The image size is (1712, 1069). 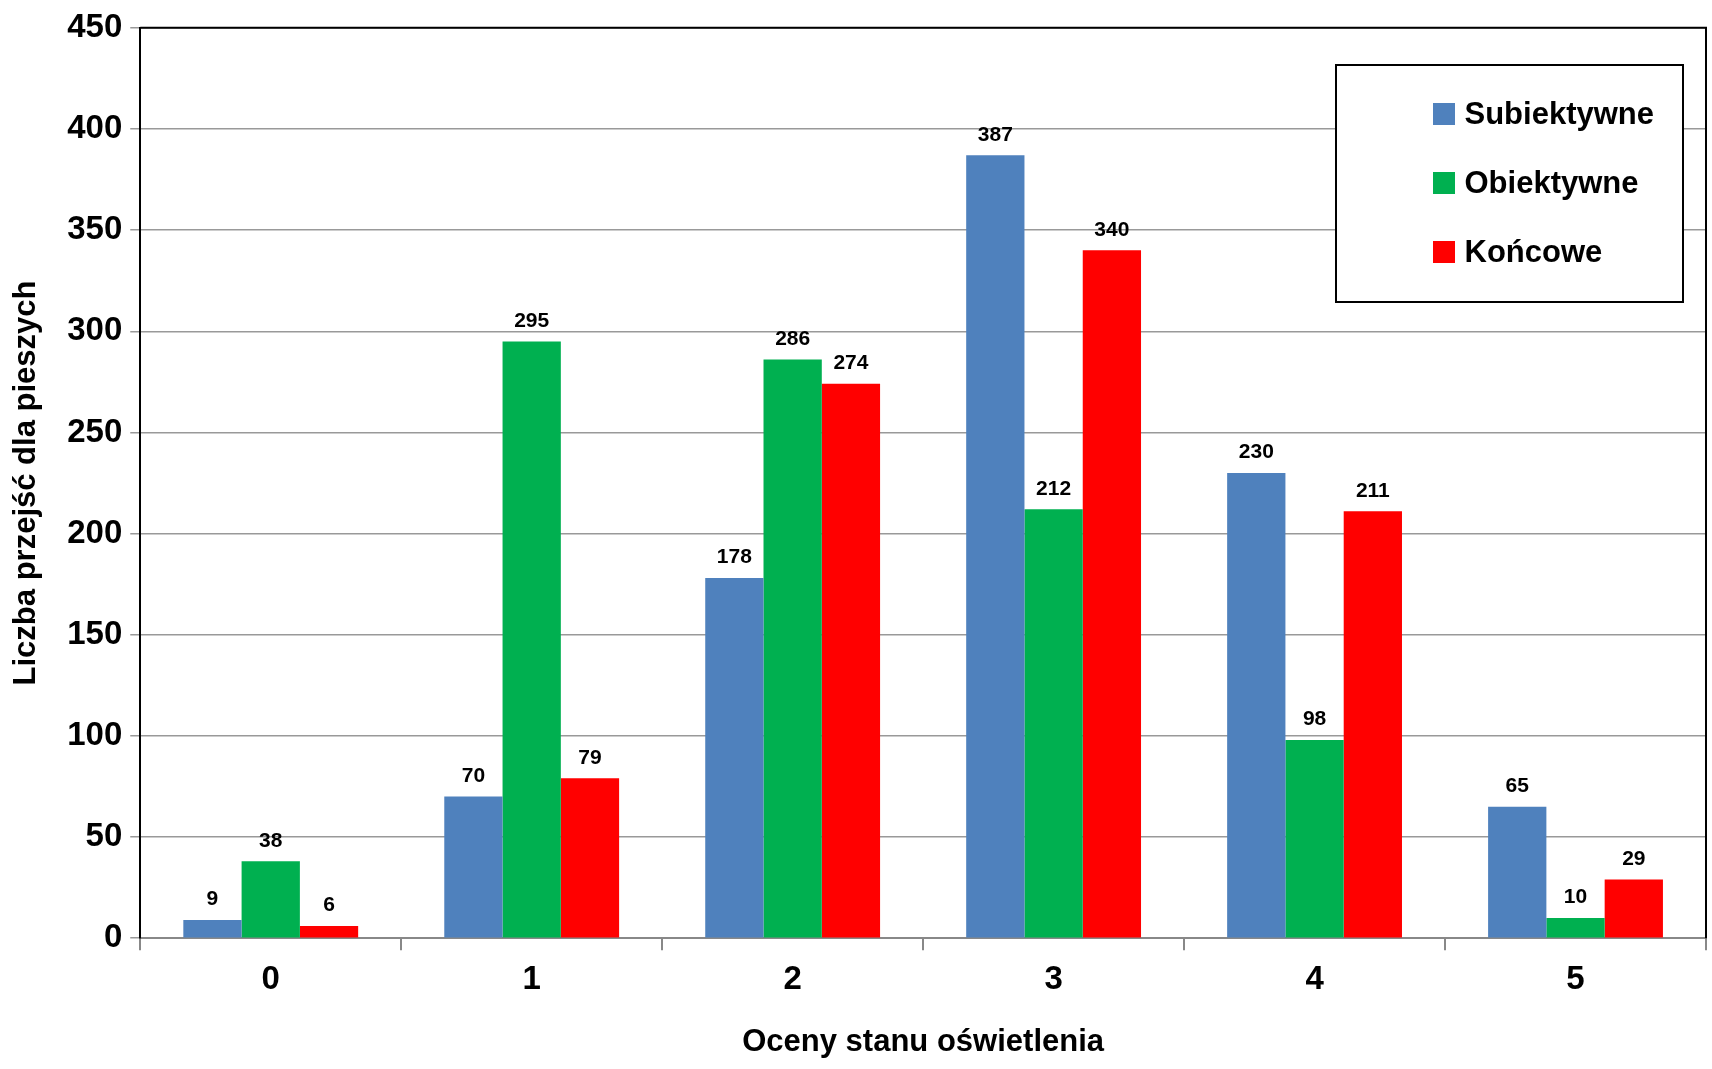 What do you see at coordinates (95, 430) in the screenshot?
I see `y-tick-label: 250` at bounding box center [95, 430].